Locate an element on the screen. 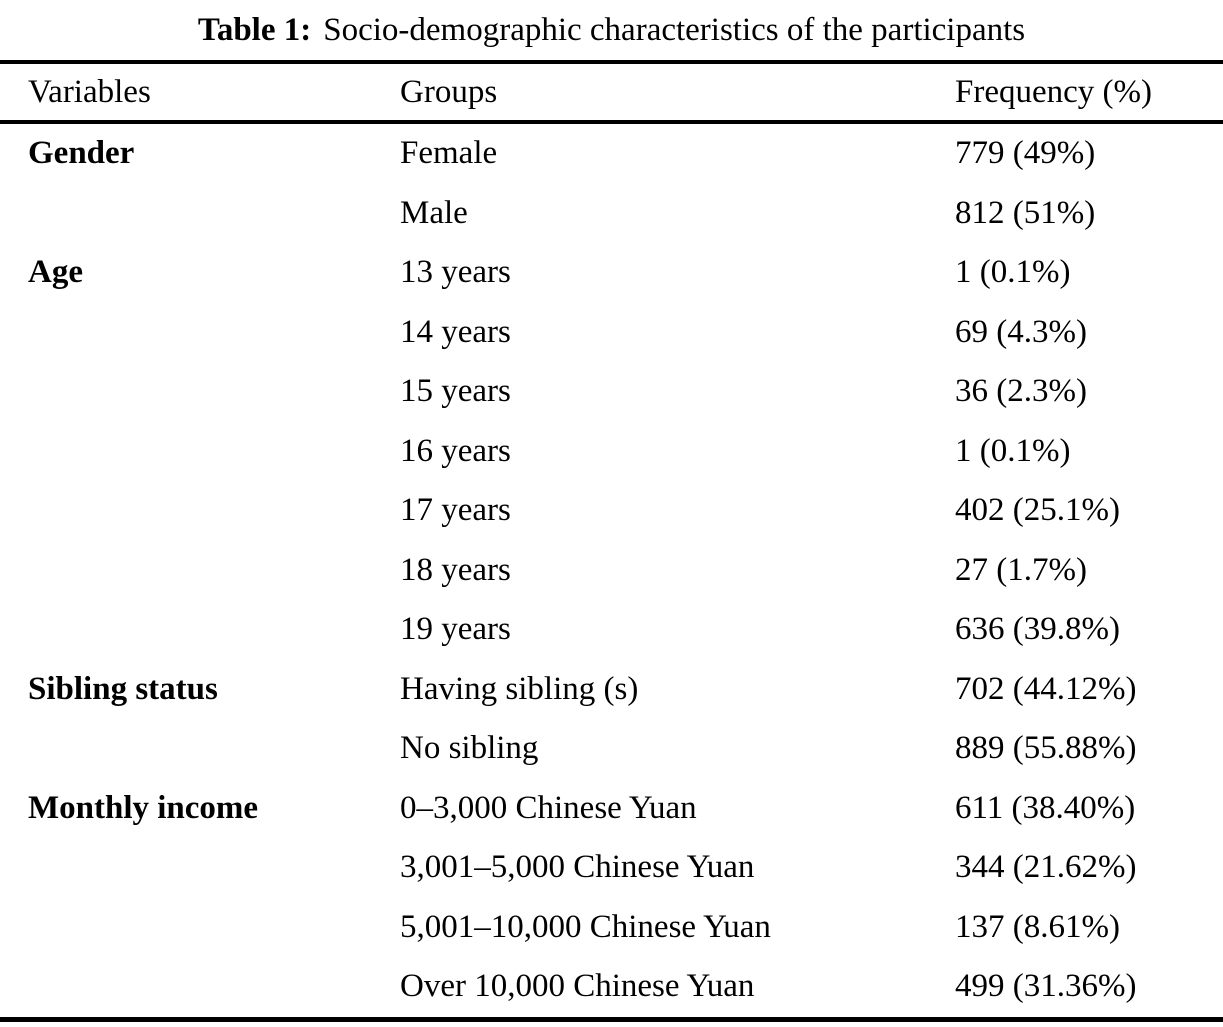  group-cell: 13 years is located at coordinates (455, 272).